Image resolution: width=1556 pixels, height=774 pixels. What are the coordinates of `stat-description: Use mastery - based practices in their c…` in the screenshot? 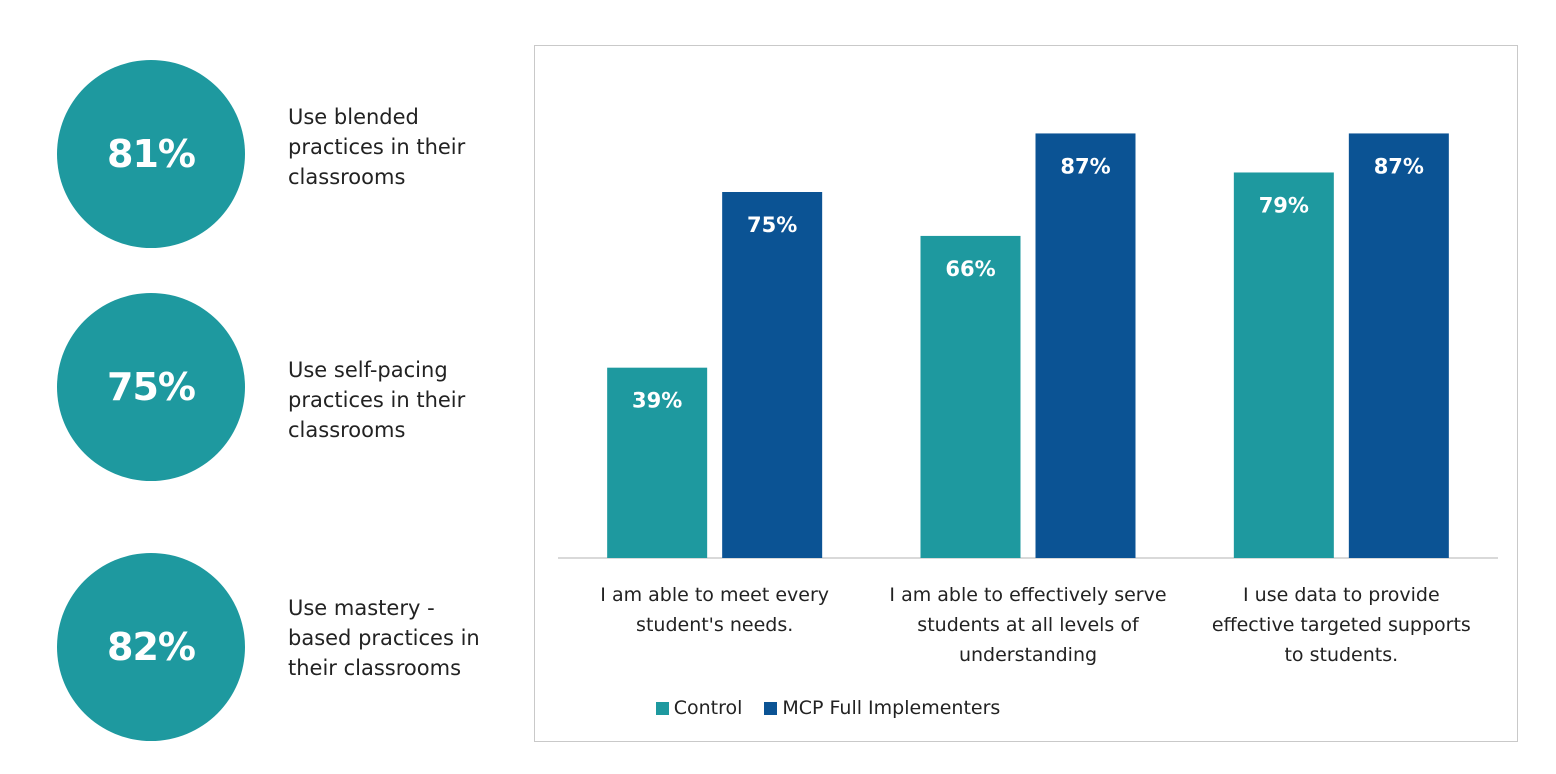 It's located at (403, 638).